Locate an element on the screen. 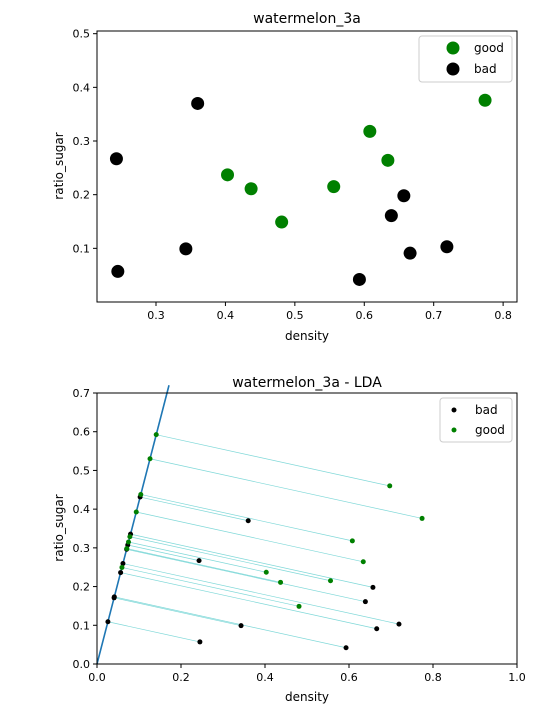  x-tick-label: 0.0 is located at coordinates (97, 677).